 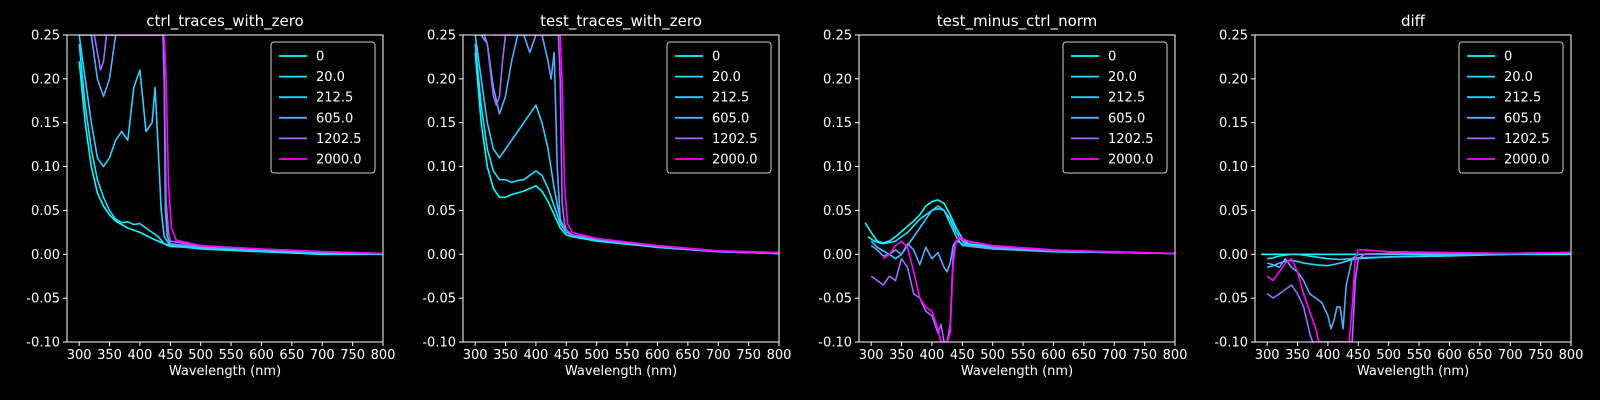 I want to click on chart-title: test_minus_ctrl_norm, so click(x=1017, y=21).